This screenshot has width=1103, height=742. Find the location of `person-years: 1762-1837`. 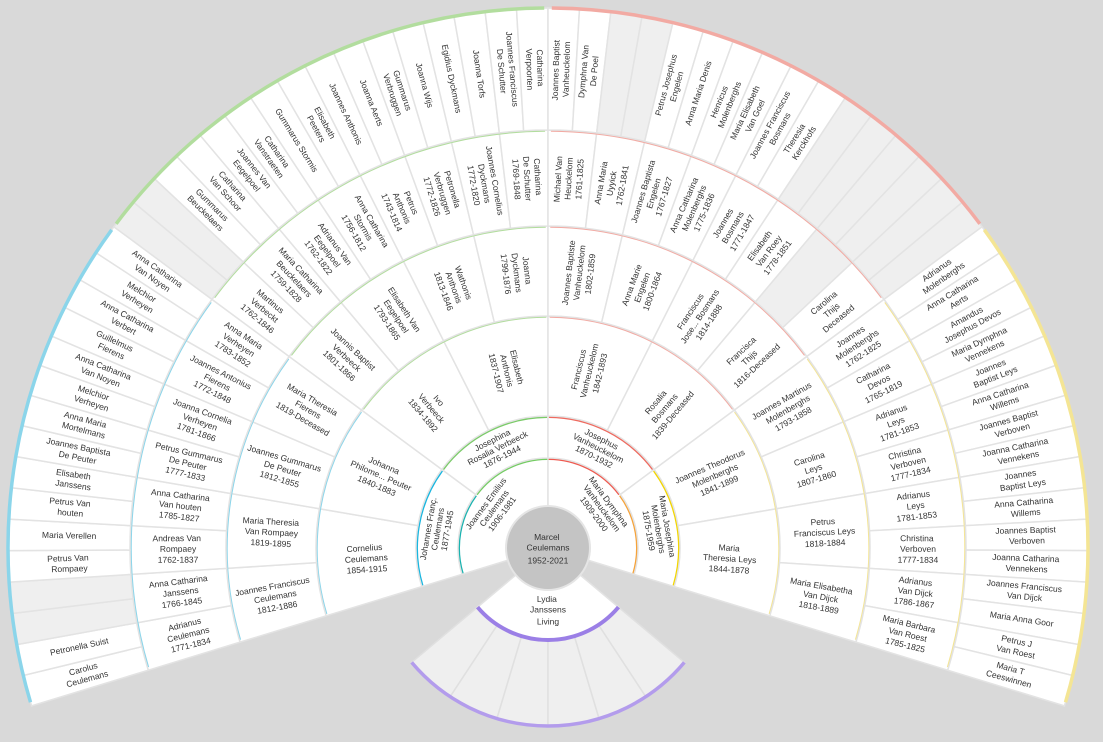

person-years: 1762-1837 is located at coordinates (178, 560).